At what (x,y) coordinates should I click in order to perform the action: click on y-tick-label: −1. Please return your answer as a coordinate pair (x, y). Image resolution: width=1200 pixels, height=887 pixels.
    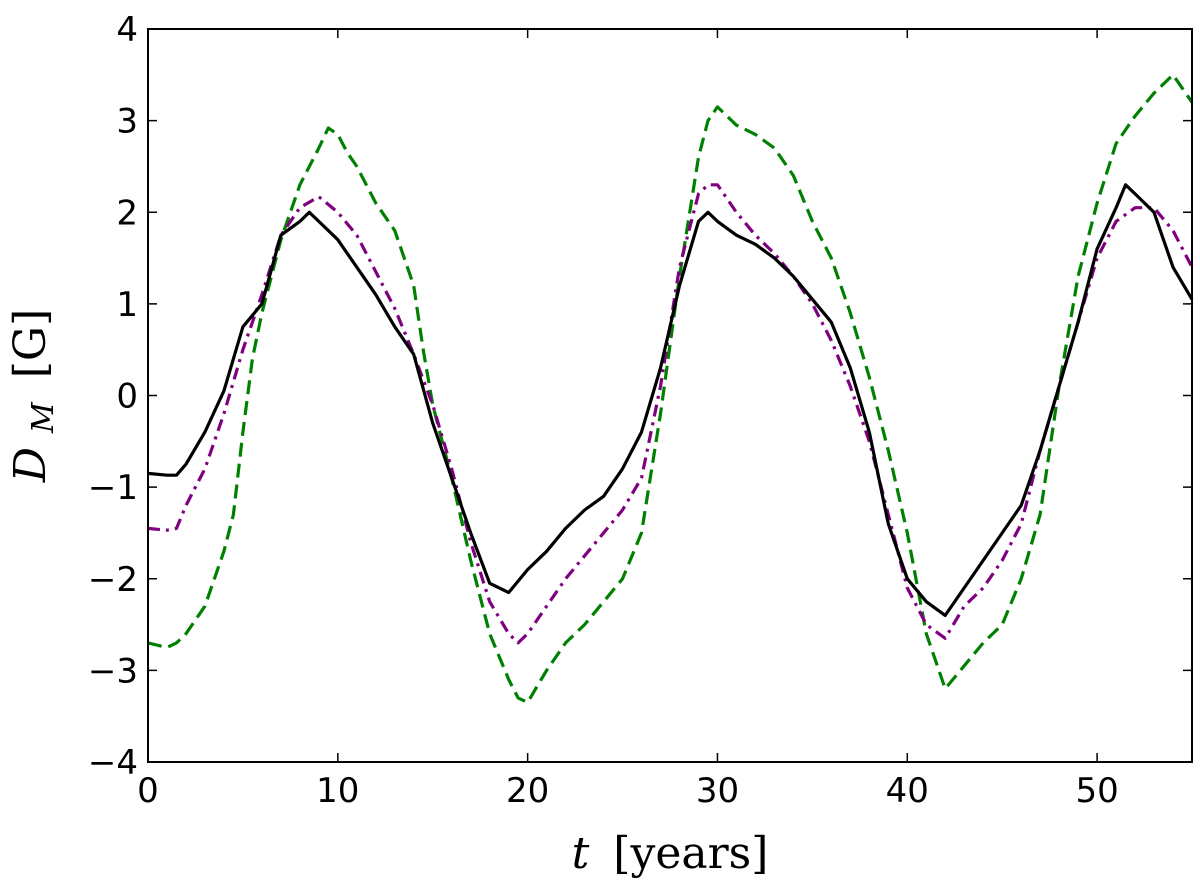
    Looking at the image, I should click on (113, 488).